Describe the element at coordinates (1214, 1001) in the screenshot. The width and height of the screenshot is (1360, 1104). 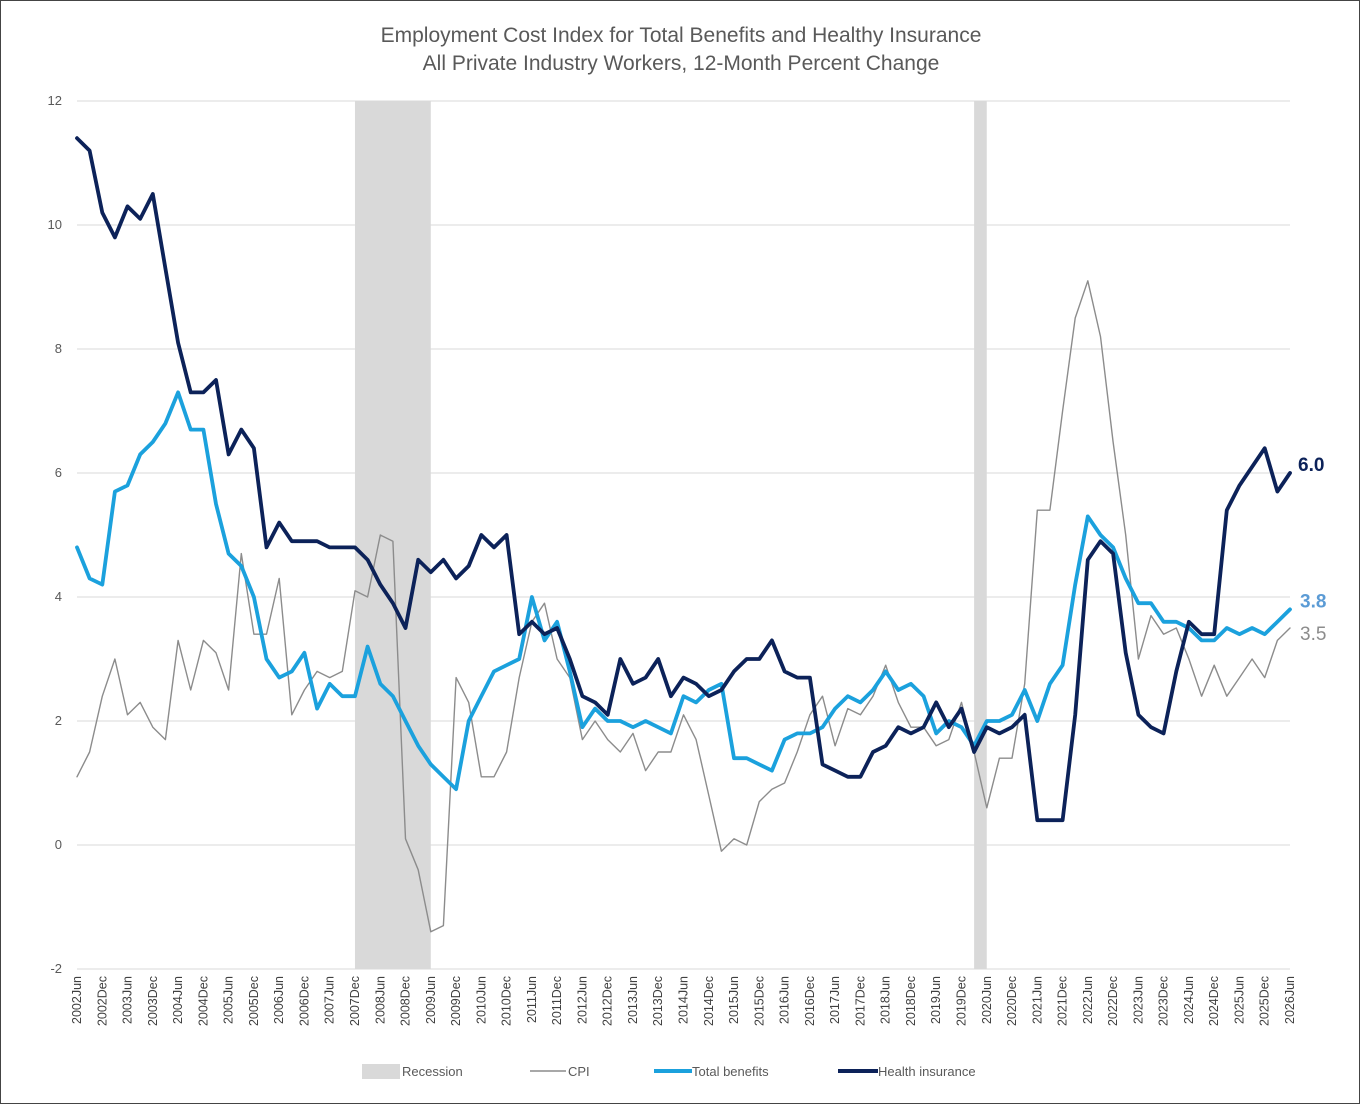
I see `x-tick-label: 2024Dec` at that location.